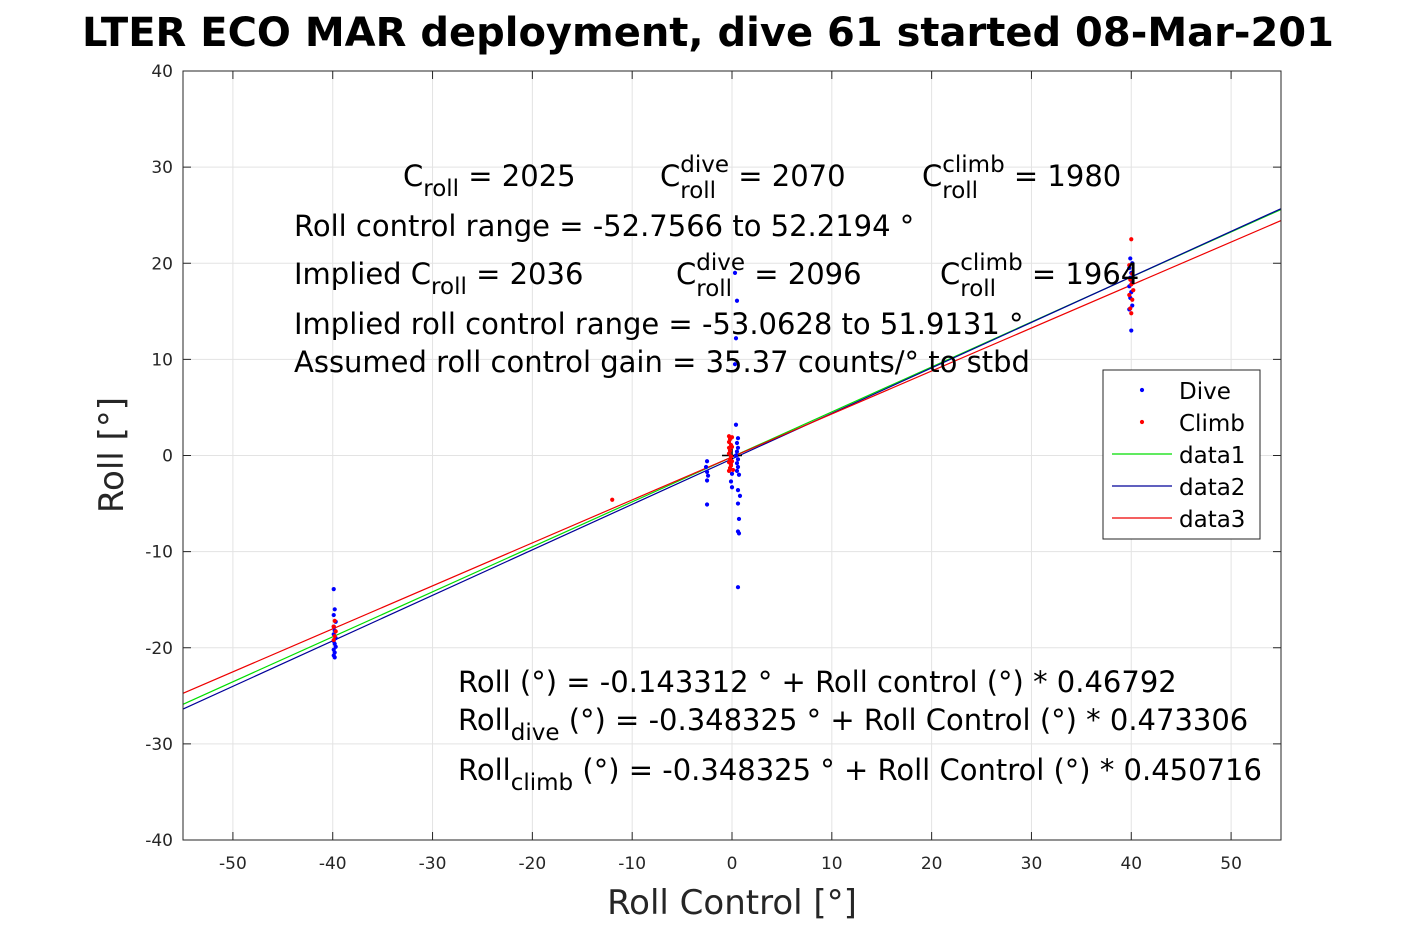 This screenshot has height=945, width=1417. I want to click on implied-c-climb-label-main: C, so click(950, 274).